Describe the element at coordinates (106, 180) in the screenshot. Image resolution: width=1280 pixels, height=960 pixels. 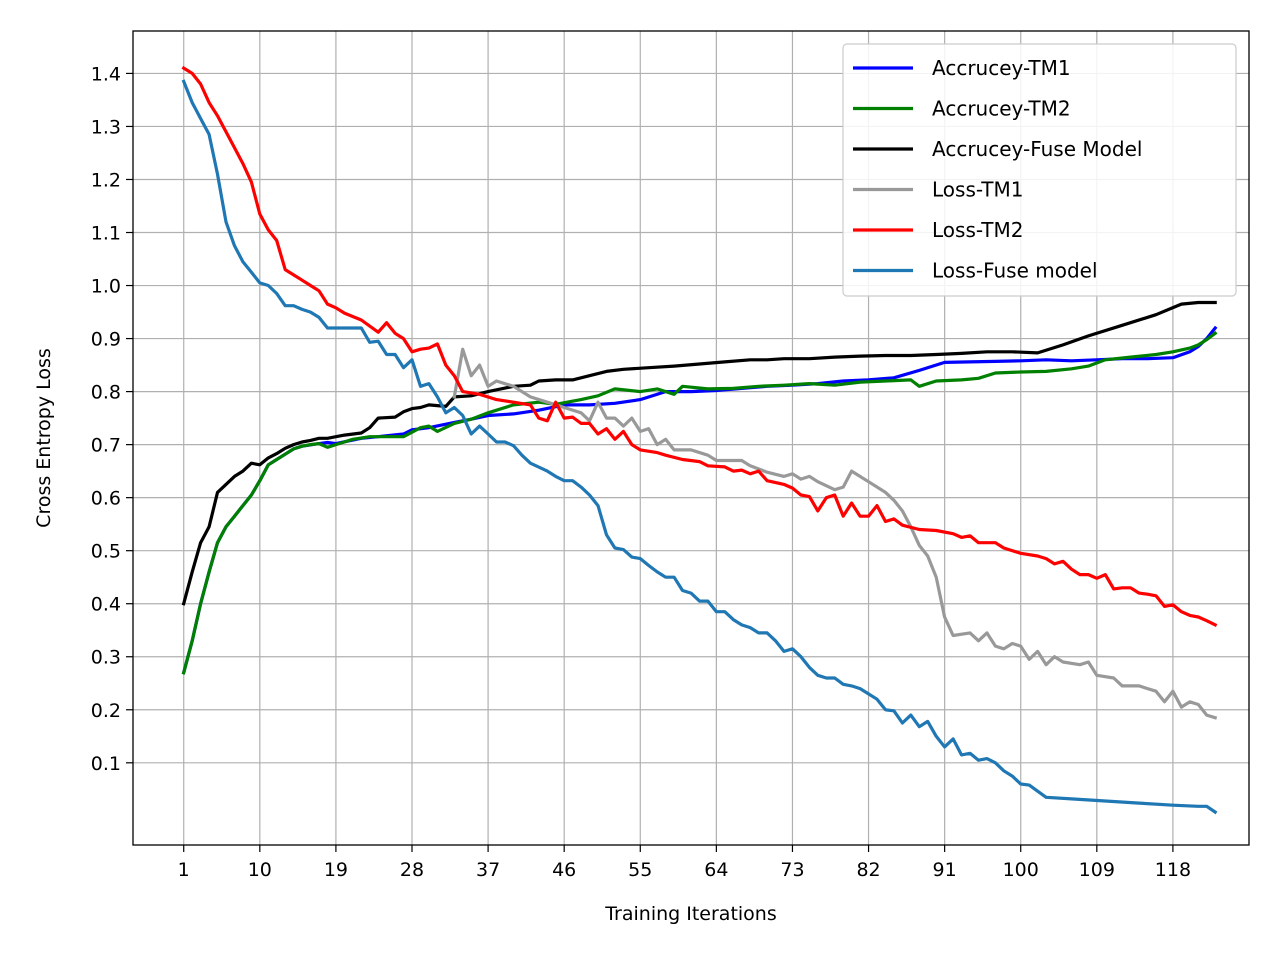
I see `y-tick-label: 1.2` at that location.